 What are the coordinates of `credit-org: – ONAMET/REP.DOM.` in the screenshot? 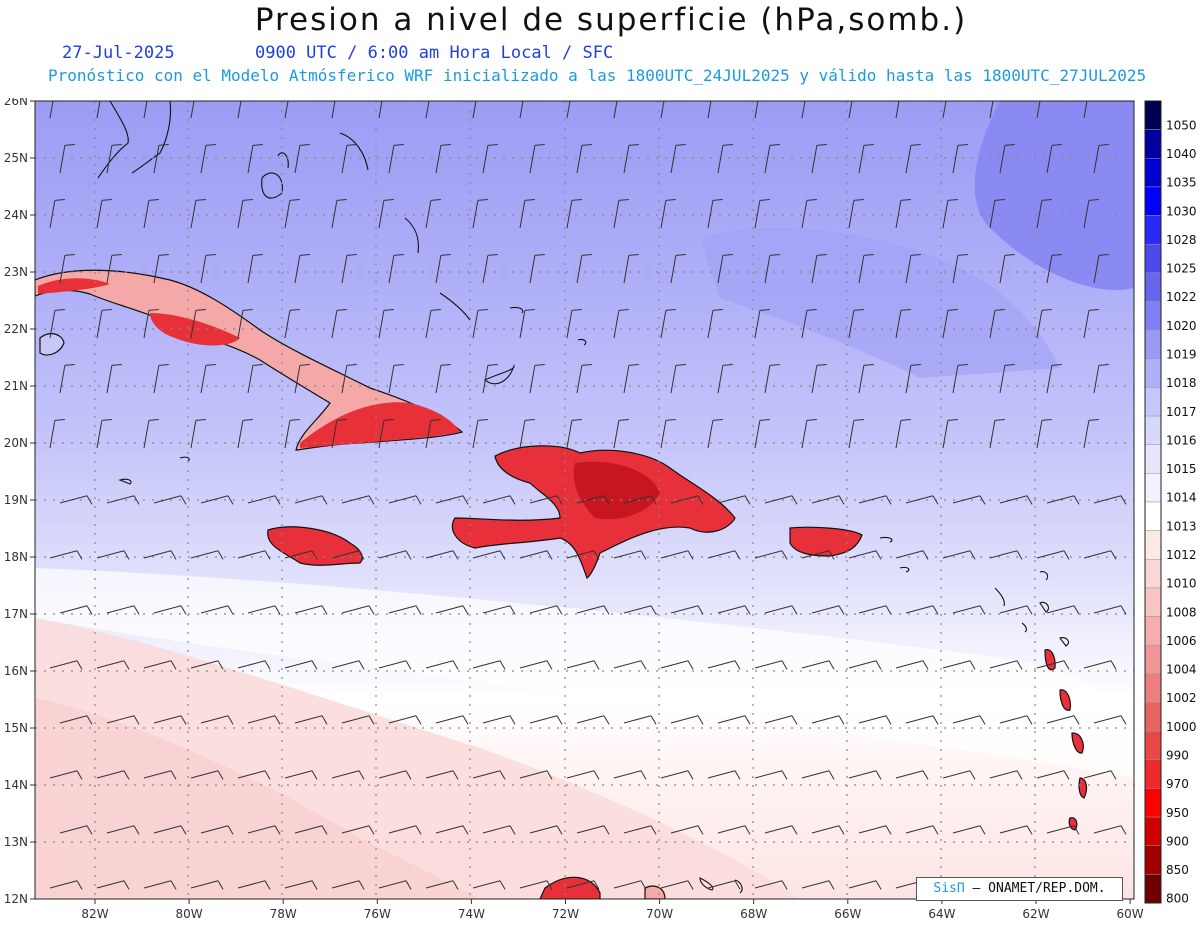 It's located at (1039, 888).